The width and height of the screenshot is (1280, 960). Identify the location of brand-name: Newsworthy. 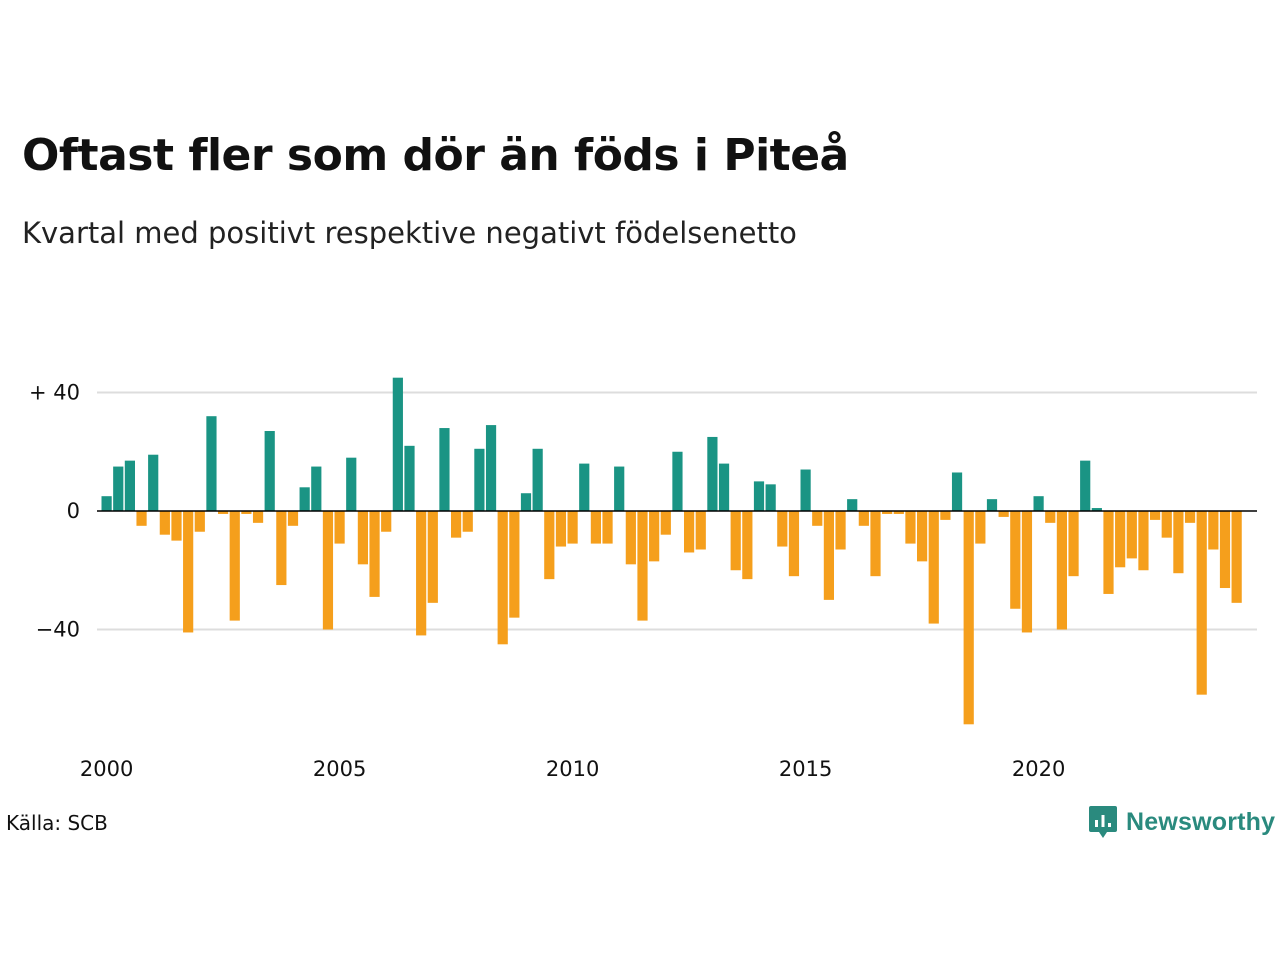
(1201, 821).